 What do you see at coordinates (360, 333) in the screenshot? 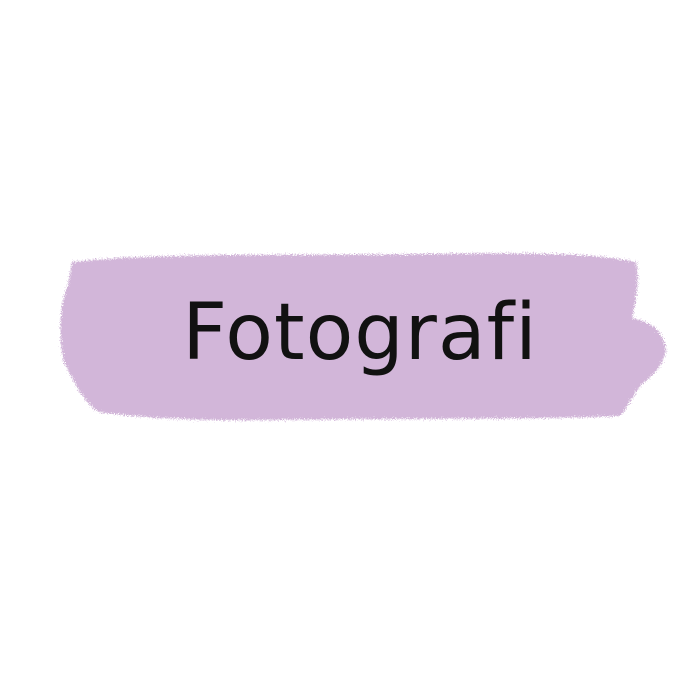
I see `category-title: Fotografi` at bounding box center [360, 333].